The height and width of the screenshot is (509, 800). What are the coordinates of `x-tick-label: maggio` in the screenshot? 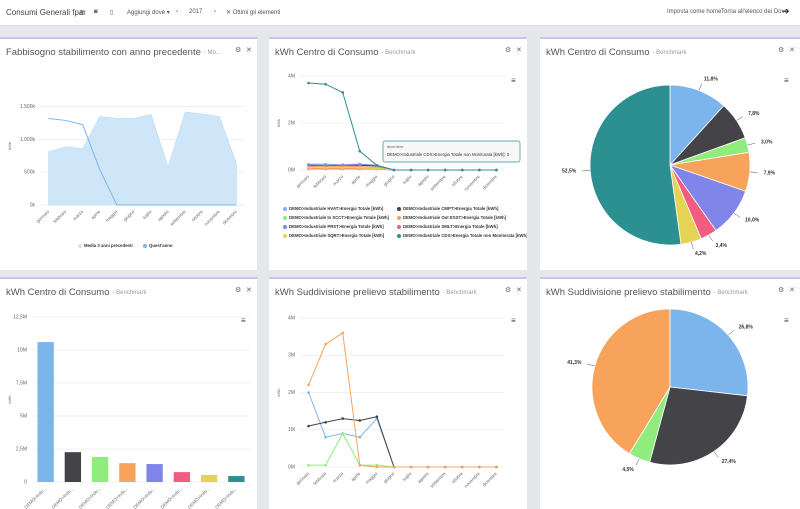 It's located at (111, 216).